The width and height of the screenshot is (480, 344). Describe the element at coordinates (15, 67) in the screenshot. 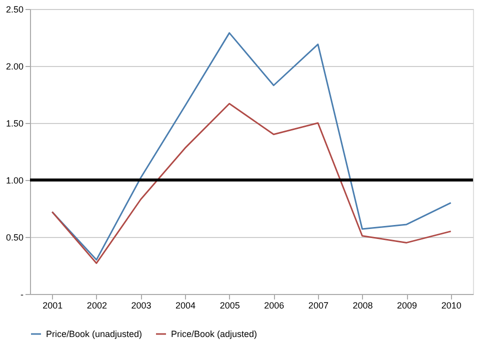

I see `y-tick-label: 2.00` at that location.